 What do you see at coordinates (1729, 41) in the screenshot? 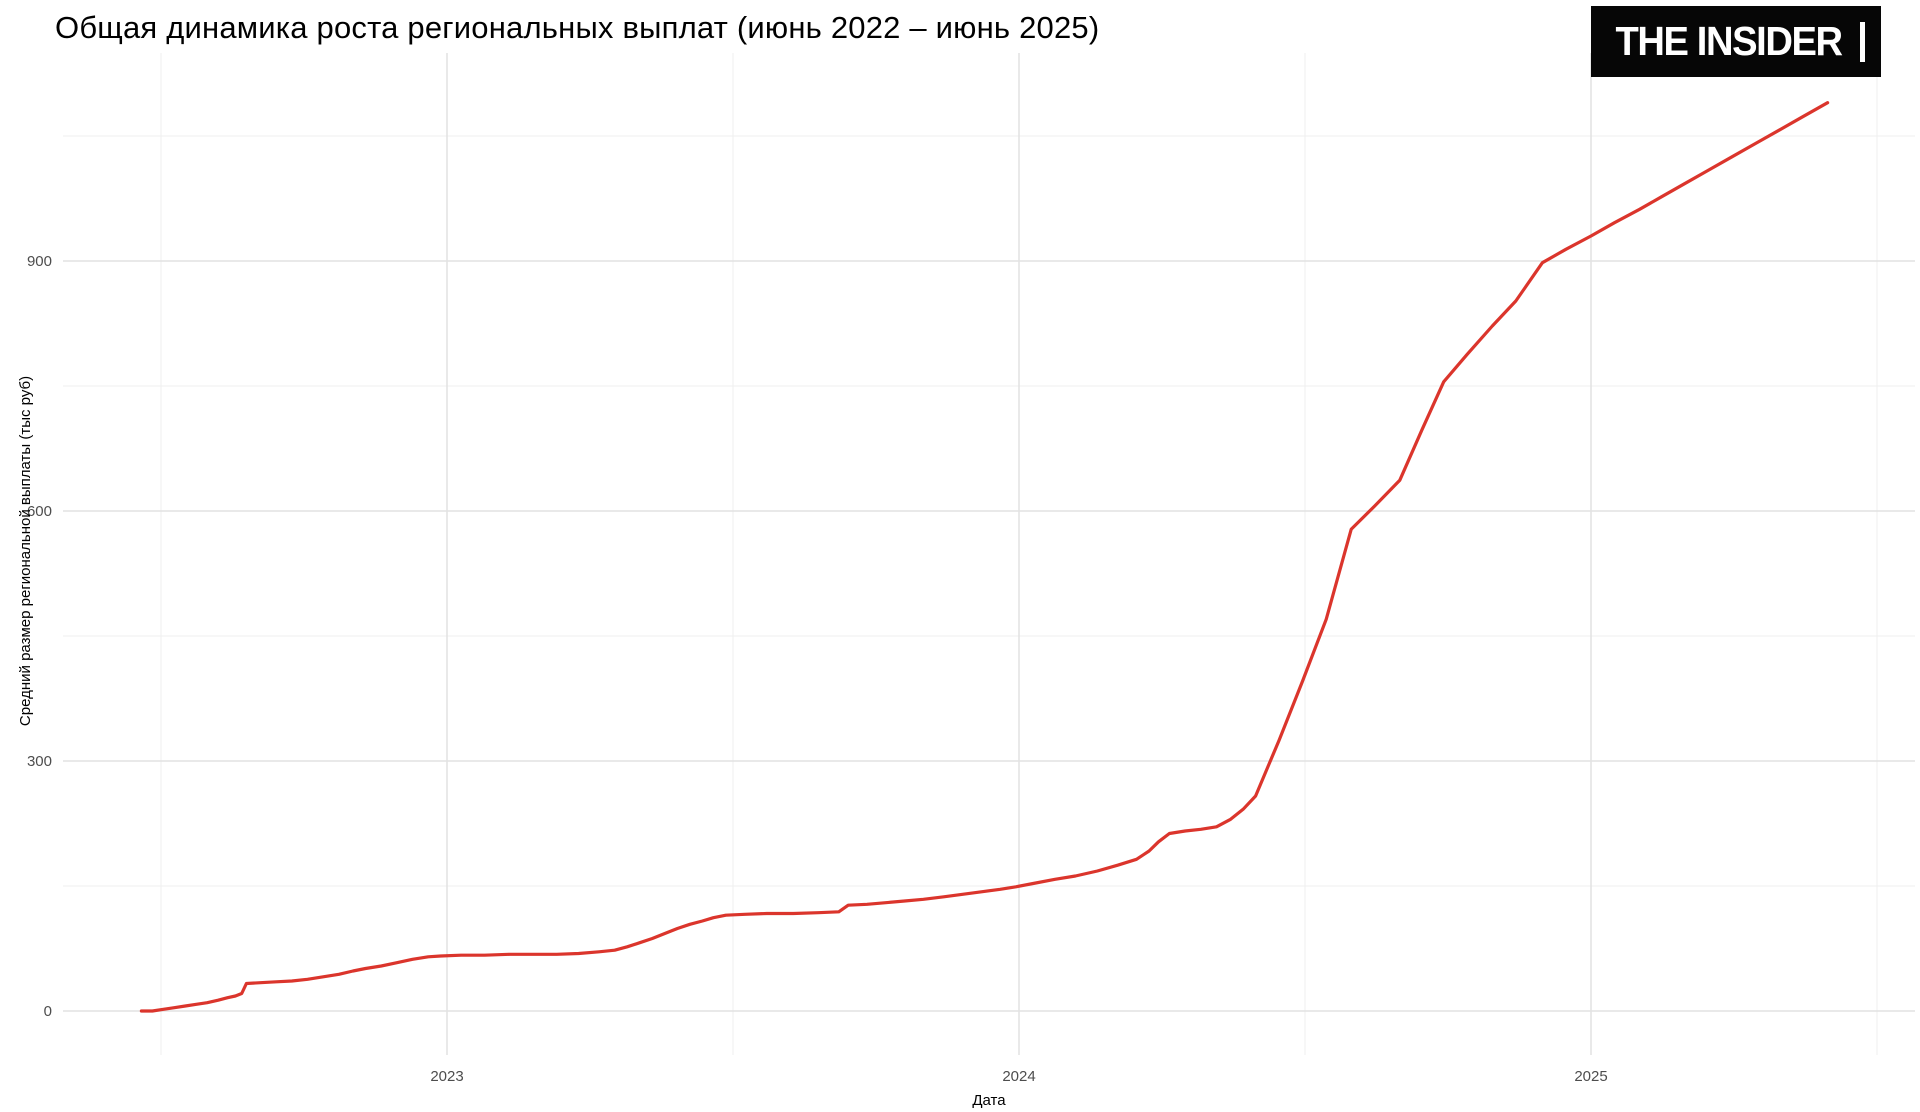
I see `insider-logo-text: THE INSIDER` at bounding box center [1729, 41].